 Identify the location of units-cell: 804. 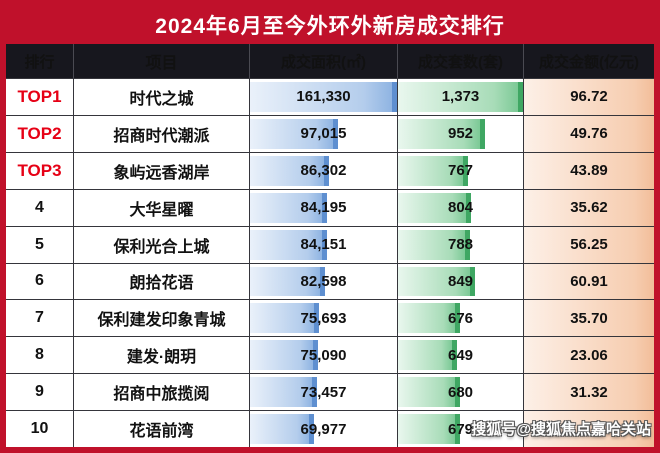
(461, 207).